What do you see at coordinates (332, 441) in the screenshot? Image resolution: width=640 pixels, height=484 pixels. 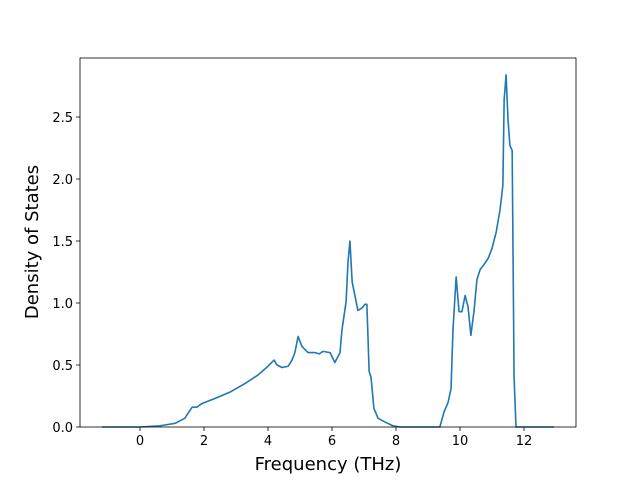 I see `x-tick-label: 6` at bounding box center [332, 441].